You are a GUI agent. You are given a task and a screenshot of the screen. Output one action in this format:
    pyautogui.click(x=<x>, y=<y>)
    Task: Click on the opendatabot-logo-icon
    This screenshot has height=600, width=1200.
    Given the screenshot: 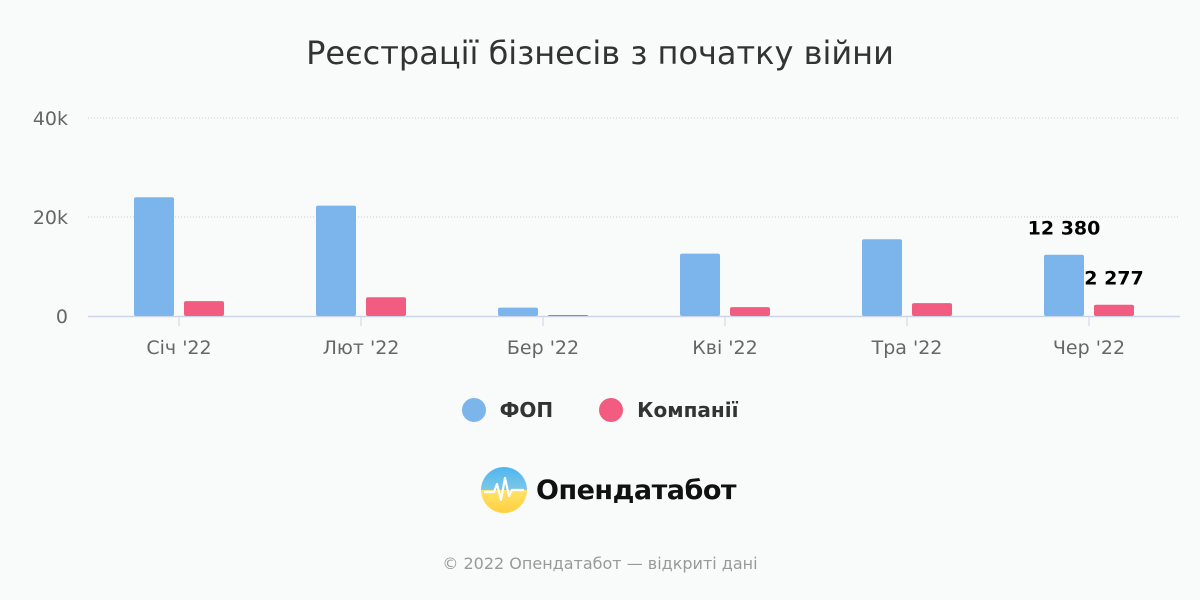 What is the action you would take?
    pyautogui.click(x=504, y=490)
    